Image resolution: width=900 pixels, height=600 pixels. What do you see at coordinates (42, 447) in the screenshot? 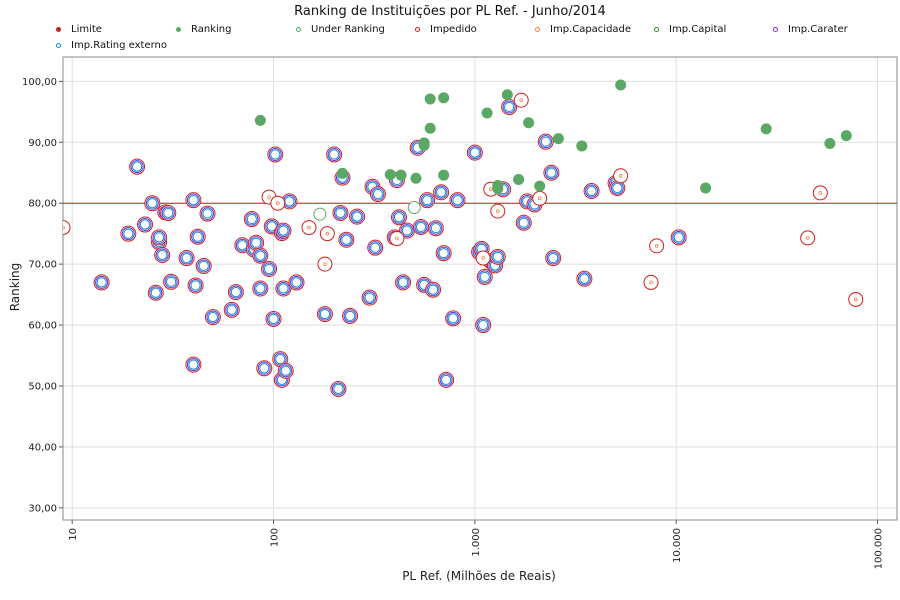
I see `y-tick-label: 40,00` at bounding box center [42, 447].